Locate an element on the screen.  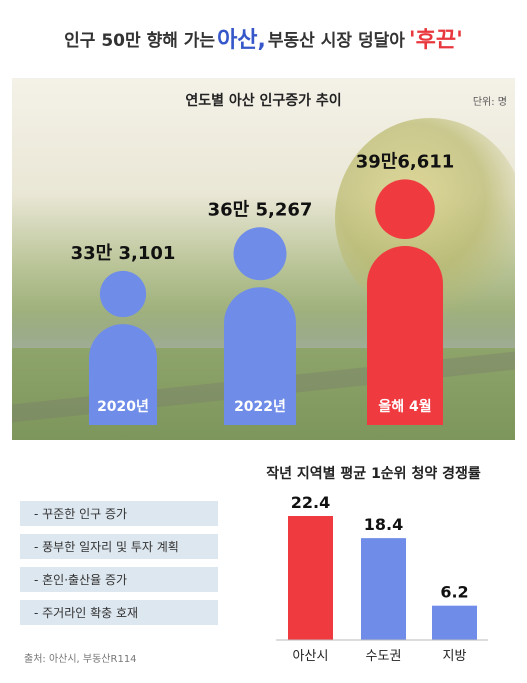
list-item: - 풍부한 일자리 및 투자 계획 is located at coordinates (119, 546).